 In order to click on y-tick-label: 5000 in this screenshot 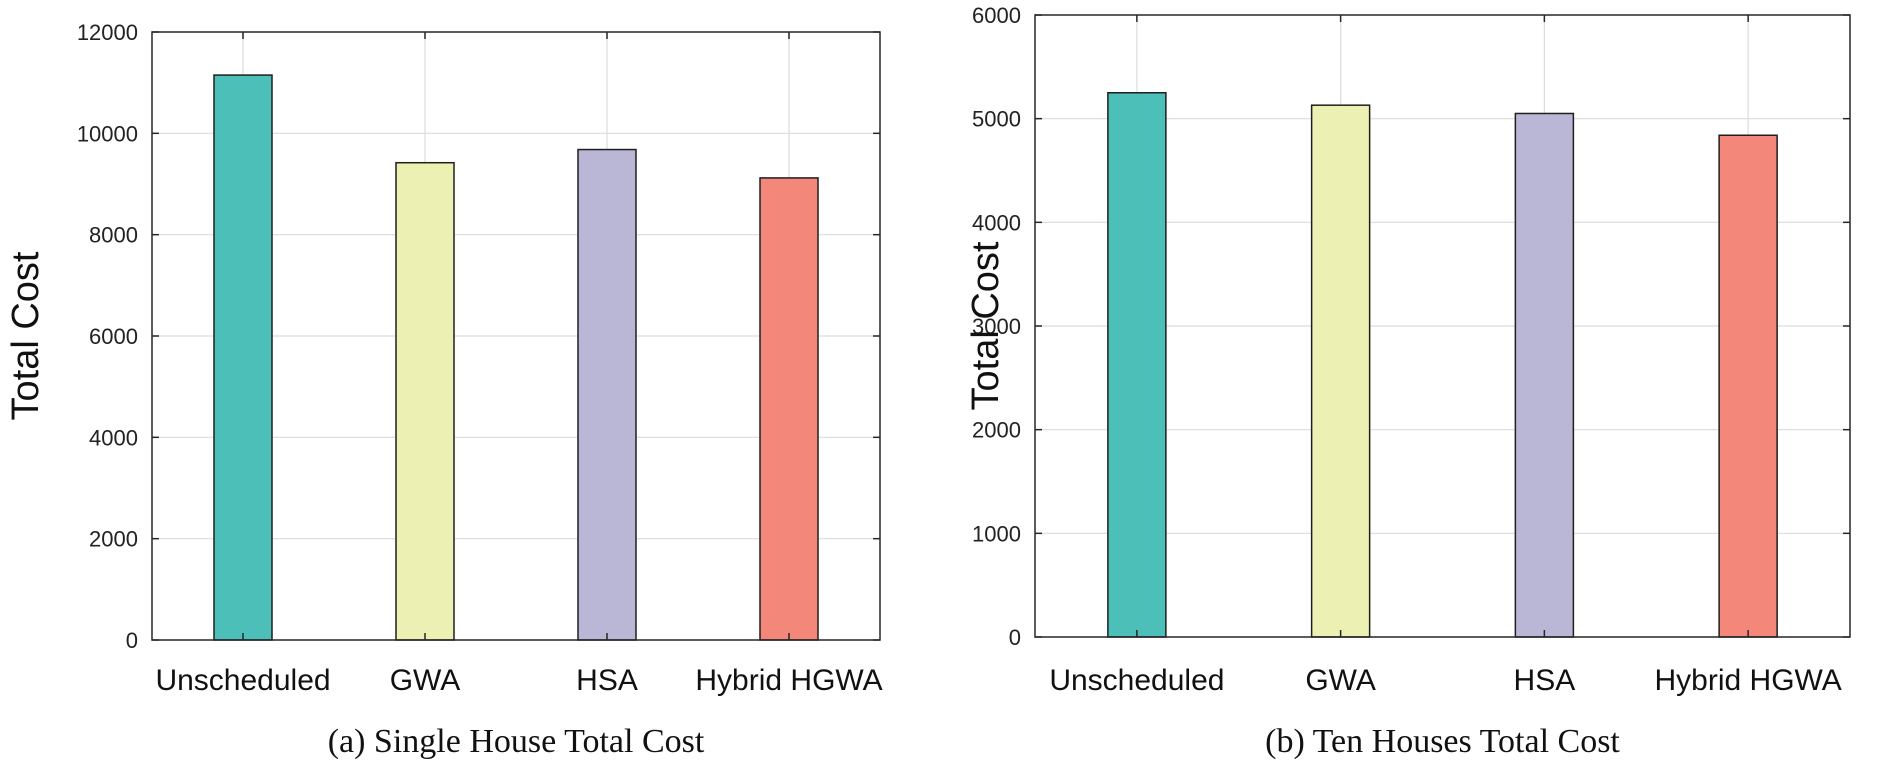, I will do `click(996, 119)`.